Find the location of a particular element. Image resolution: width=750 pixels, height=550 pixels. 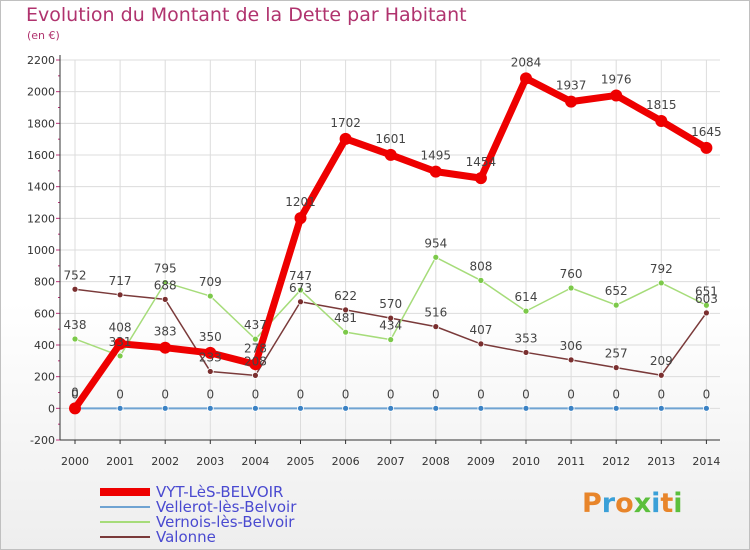

y-tick-label: 1600 is located at coordinates (41, 155).